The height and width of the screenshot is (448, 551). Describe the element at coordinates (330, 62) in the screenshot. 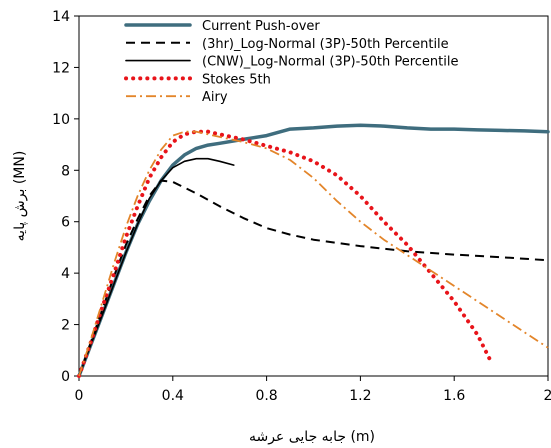

I see `legend-label-2: (CNW)_Log-Normal (3P)-50th Percentile` at that location.